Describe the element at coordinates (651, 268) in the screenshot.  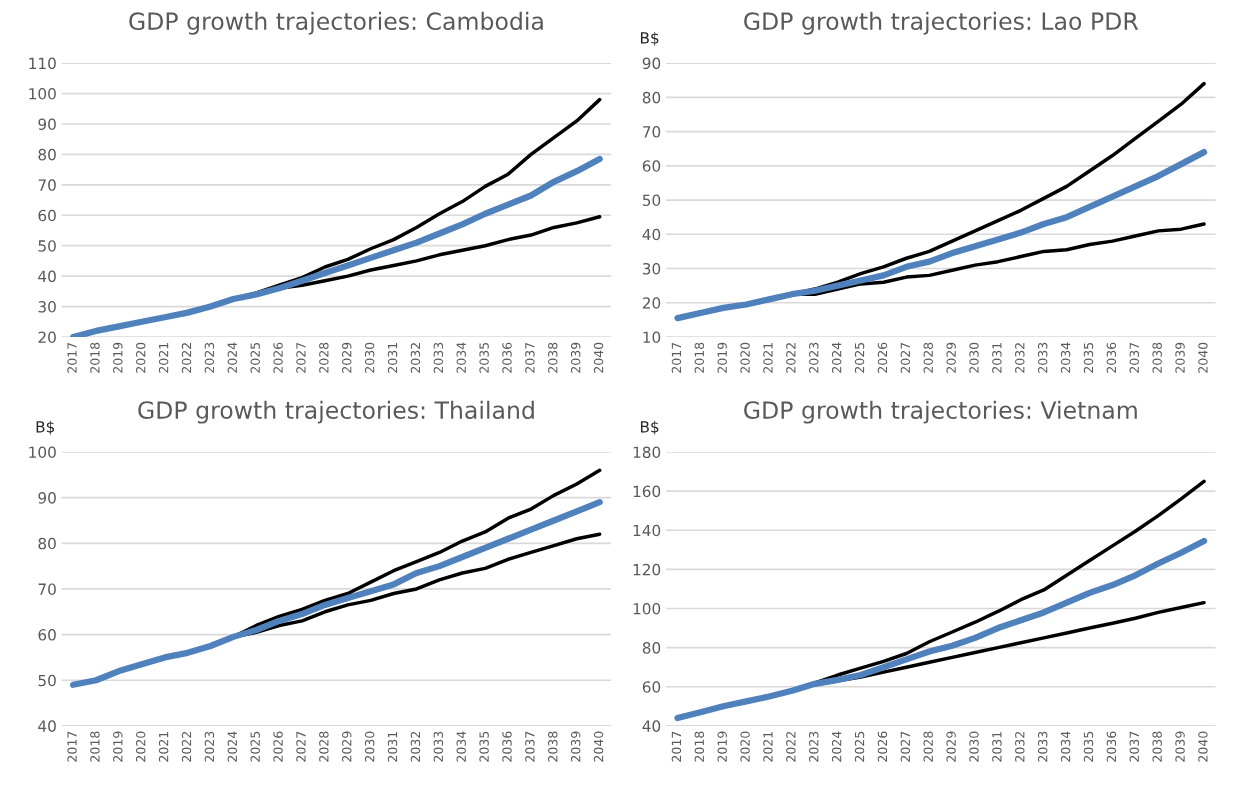
I see `y-tick-label: 30` at that location.